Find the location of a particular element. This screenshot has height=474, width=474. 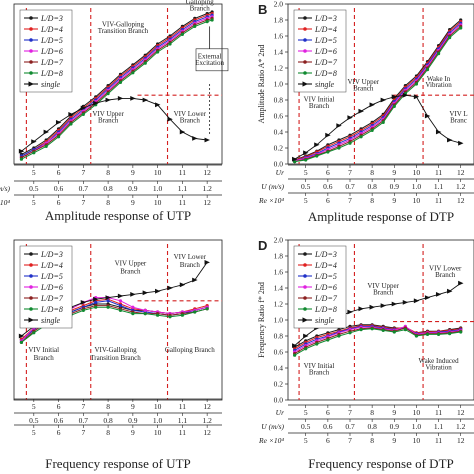

x-tick-label: 1.1 is located at coordinates (183, 420).